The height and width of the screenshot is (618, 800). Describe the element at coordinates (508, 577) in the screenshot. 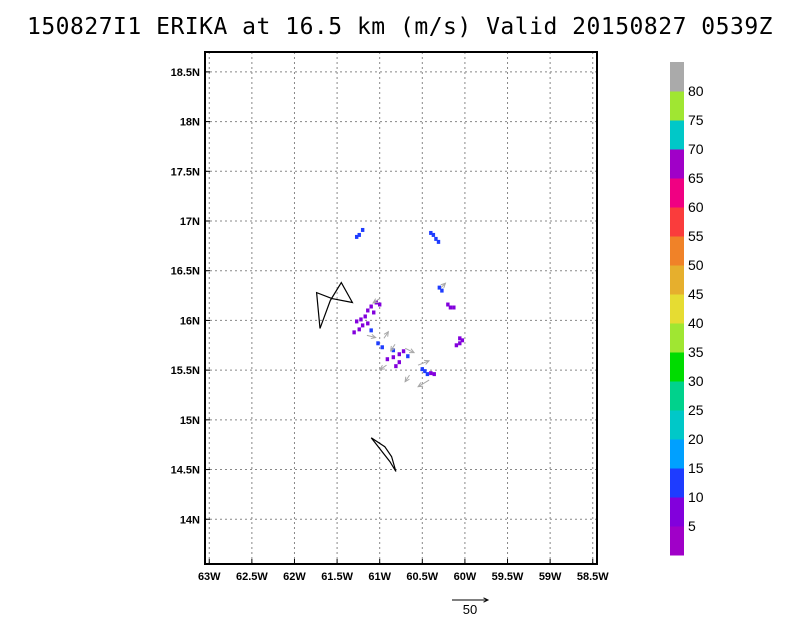

I see `x-tick-label: 59.5W` at that location.